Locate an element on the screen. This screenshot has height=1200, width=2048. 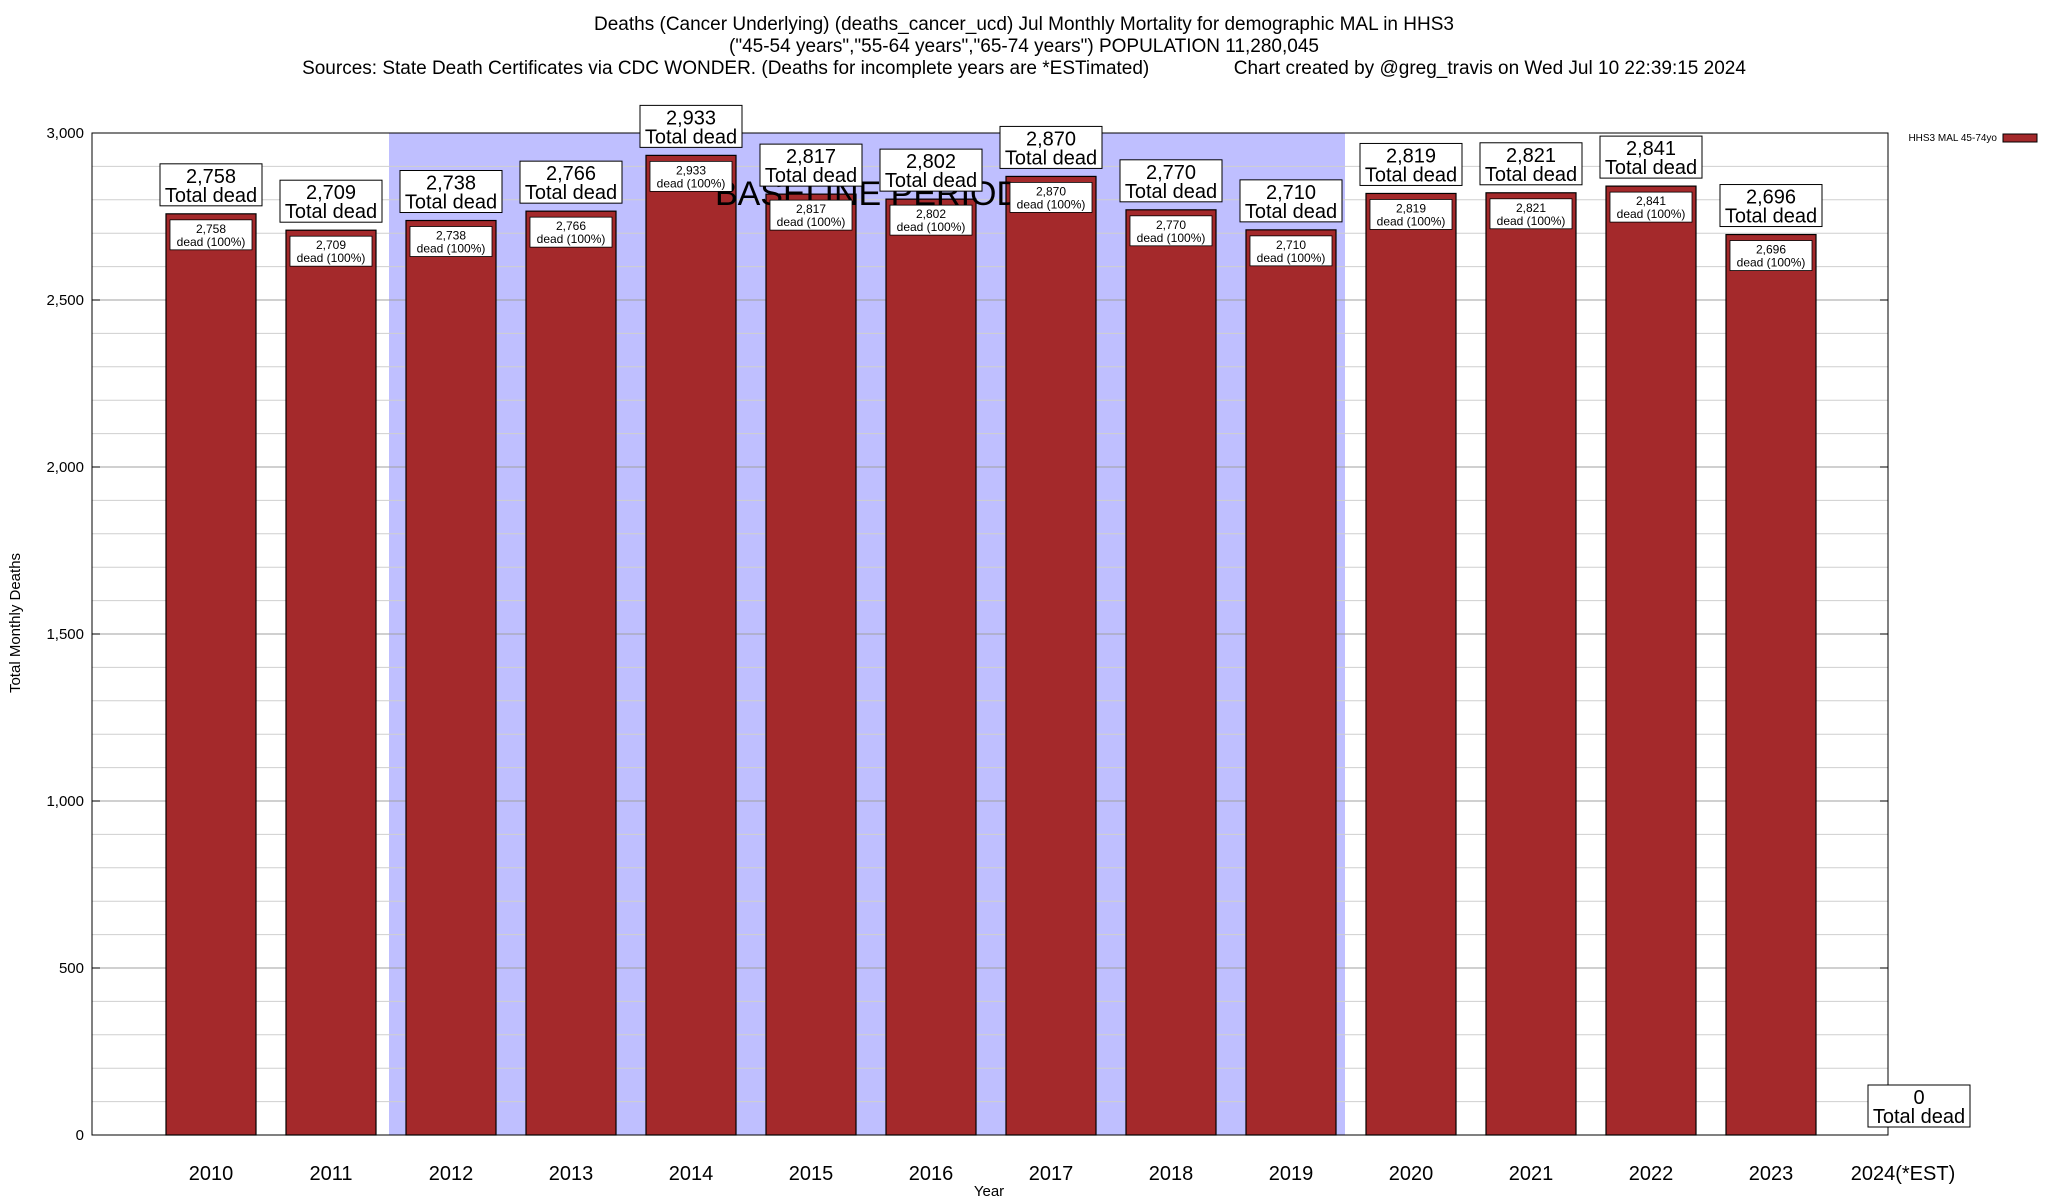
inner-label-value: 2,766 is located at coordinates (571, 226).